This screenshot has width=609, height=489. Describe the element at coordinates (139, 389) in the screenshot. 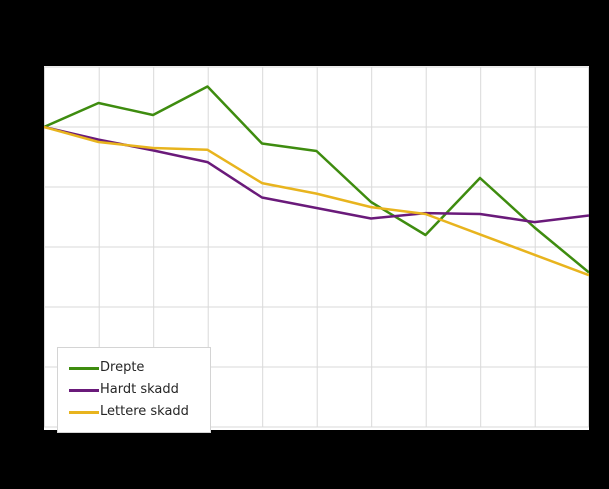

I see `legend-label: Hardt skadd` at that location.